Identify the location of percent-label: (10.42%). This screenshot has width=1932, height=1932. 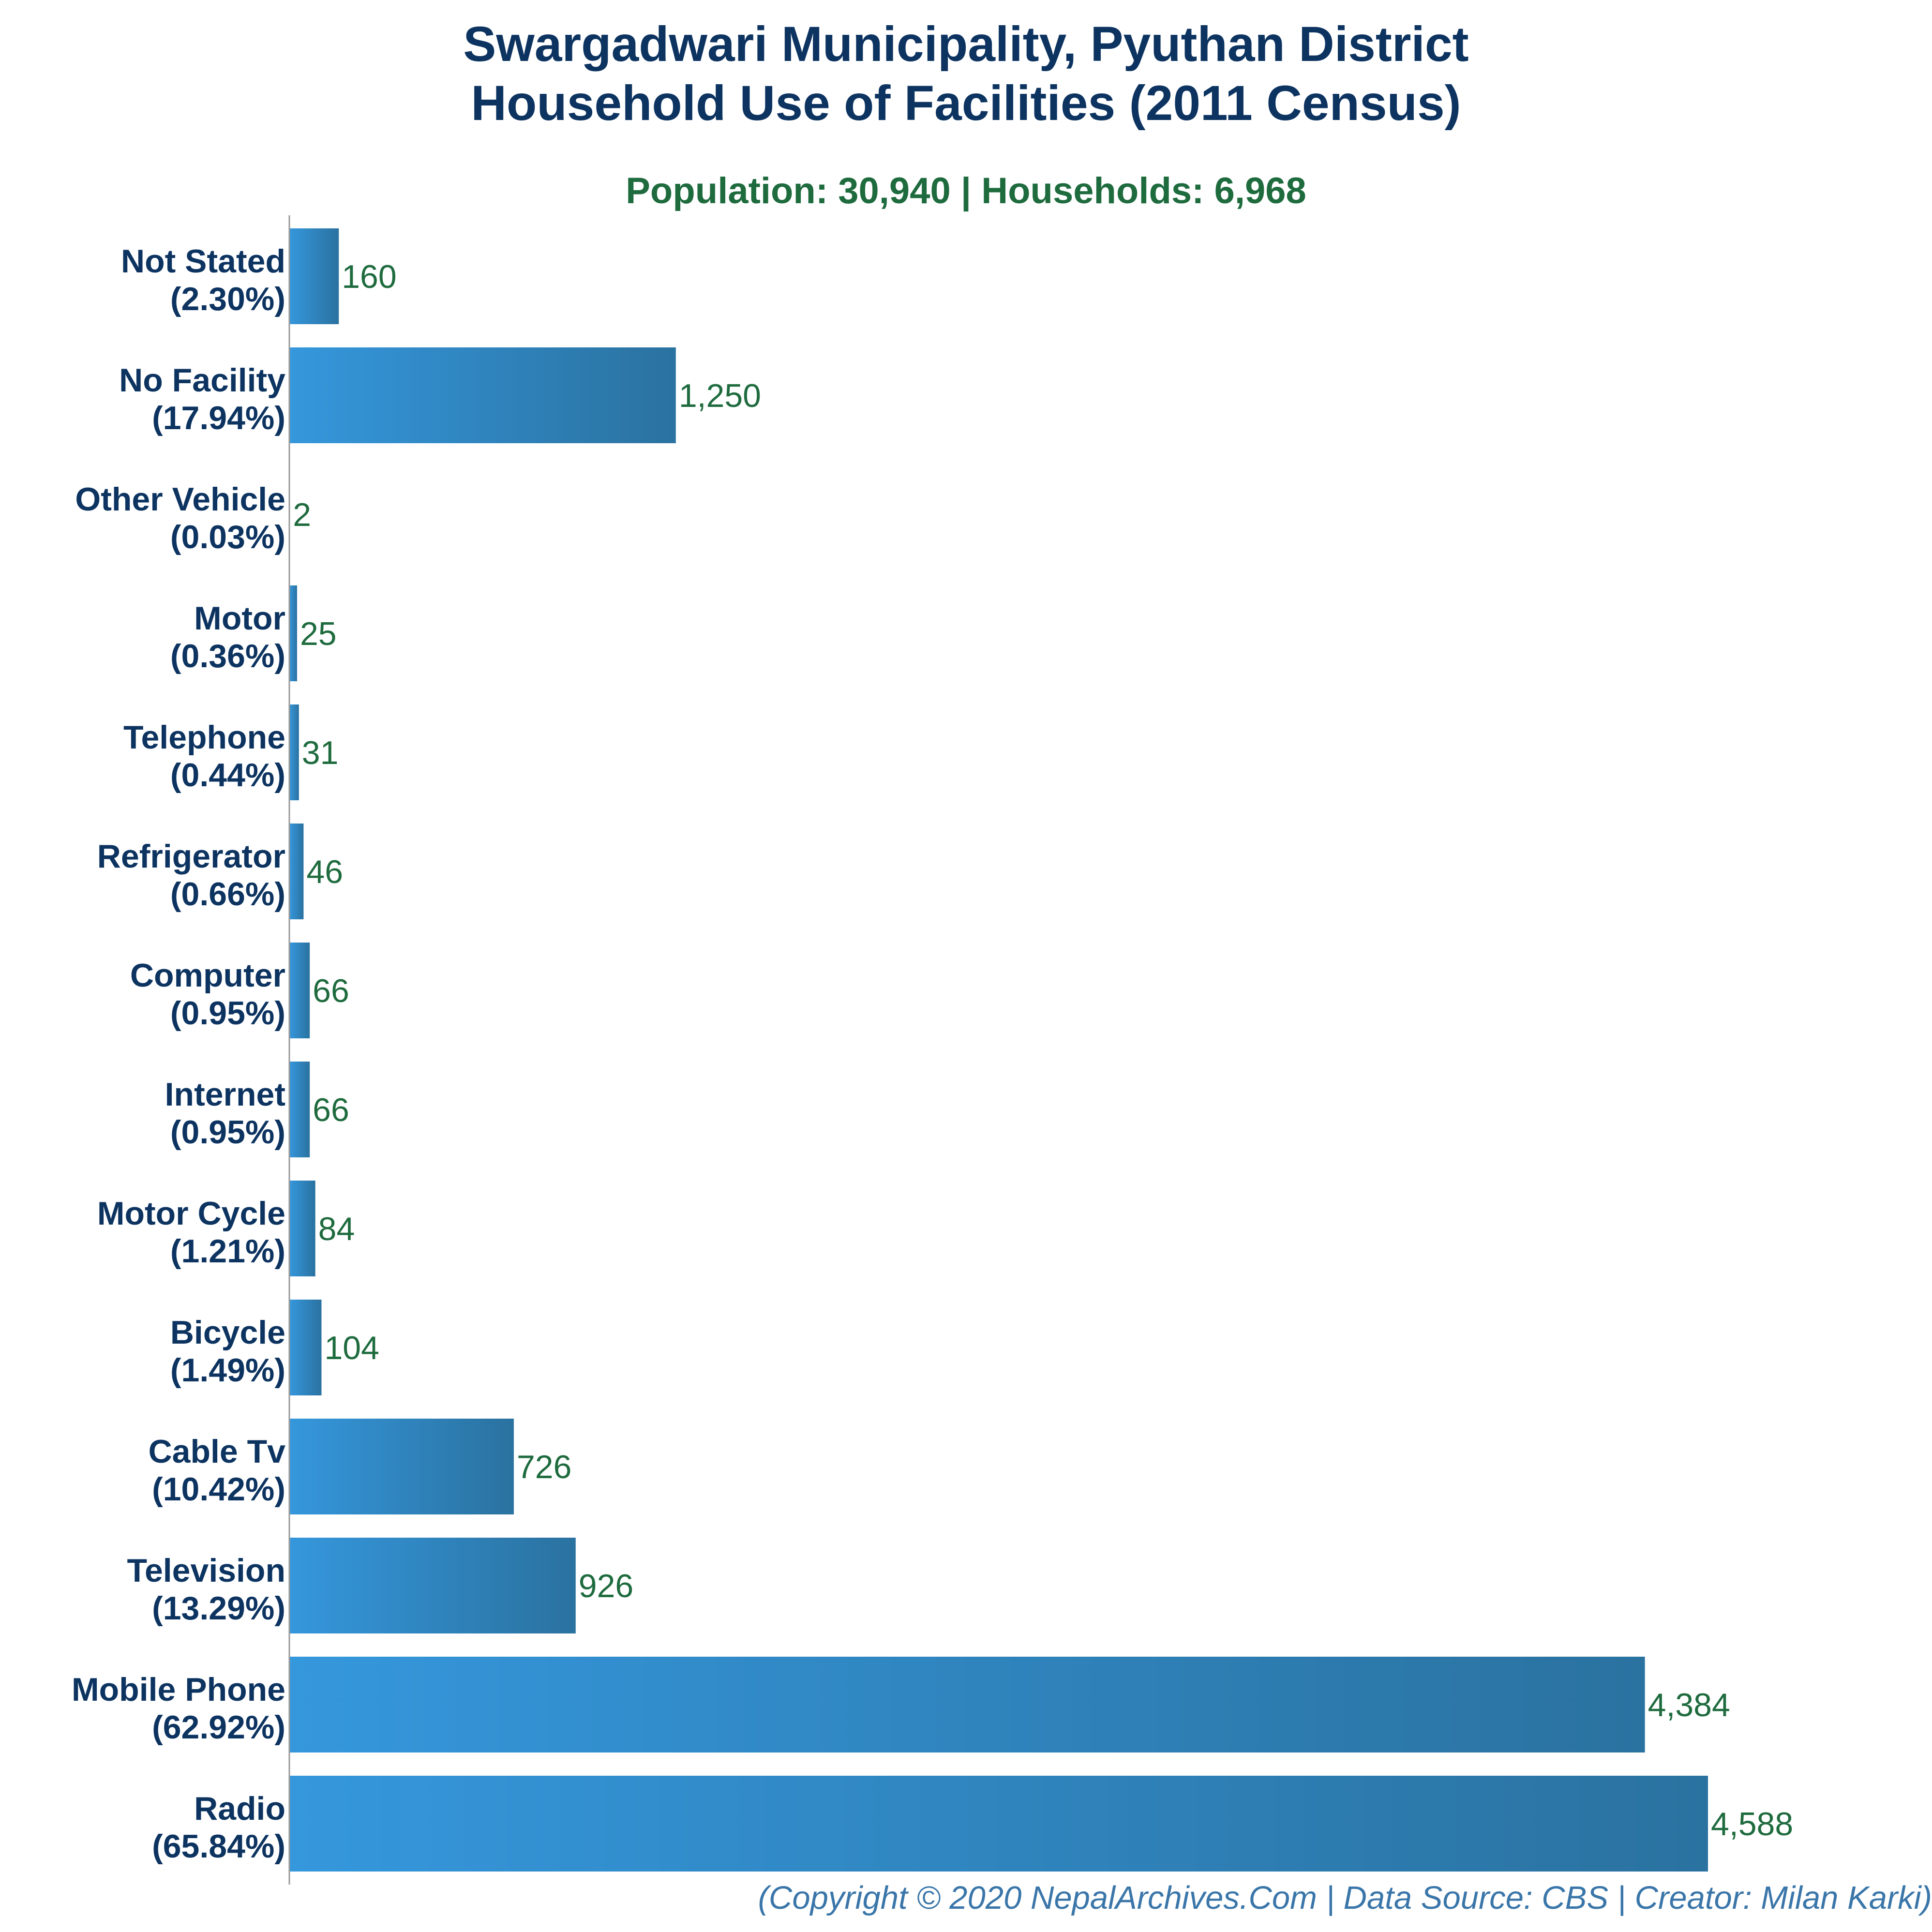
(218, 1489).